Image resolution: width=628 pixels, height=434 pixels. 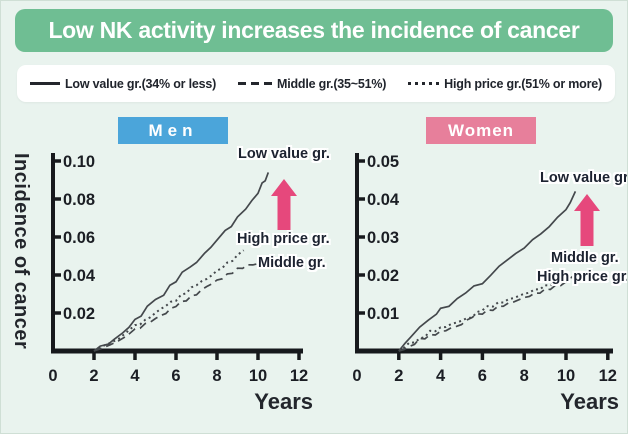 What do you see at coordinates (383, 238) in the screenshot?
I see `svg-text: 0.03` at bounding box center [383, 238].